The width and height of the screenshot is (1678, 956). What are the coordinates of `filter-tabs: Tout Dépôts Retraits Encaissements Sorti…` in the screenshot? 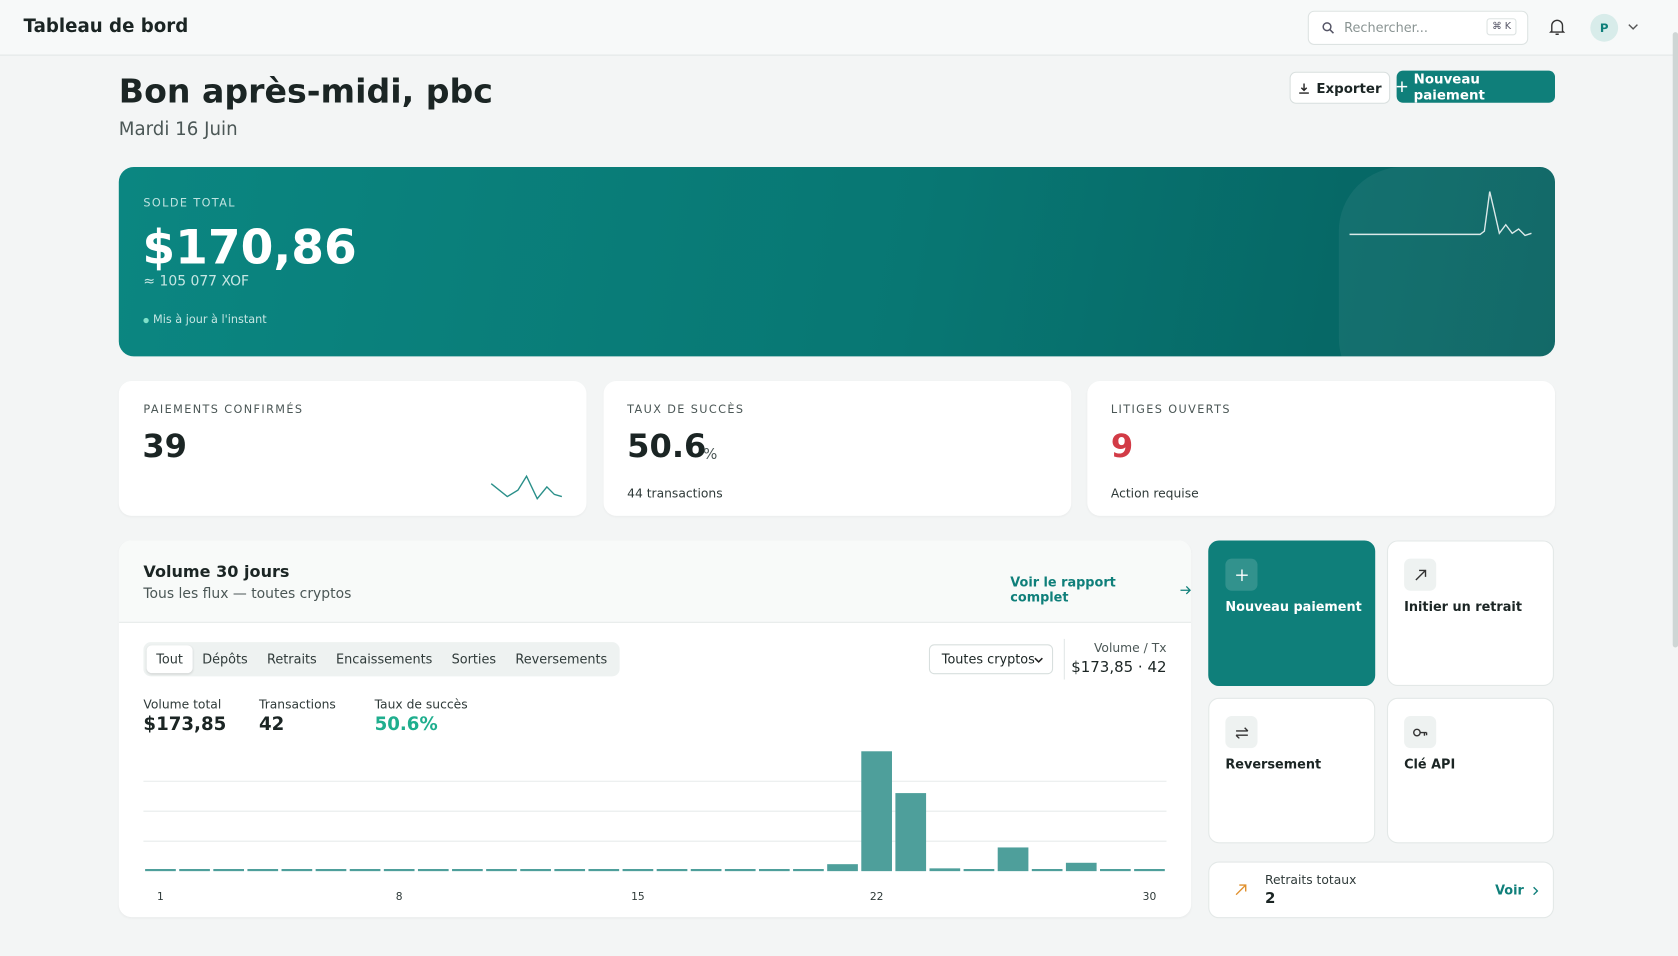 It's located at (382, 659).